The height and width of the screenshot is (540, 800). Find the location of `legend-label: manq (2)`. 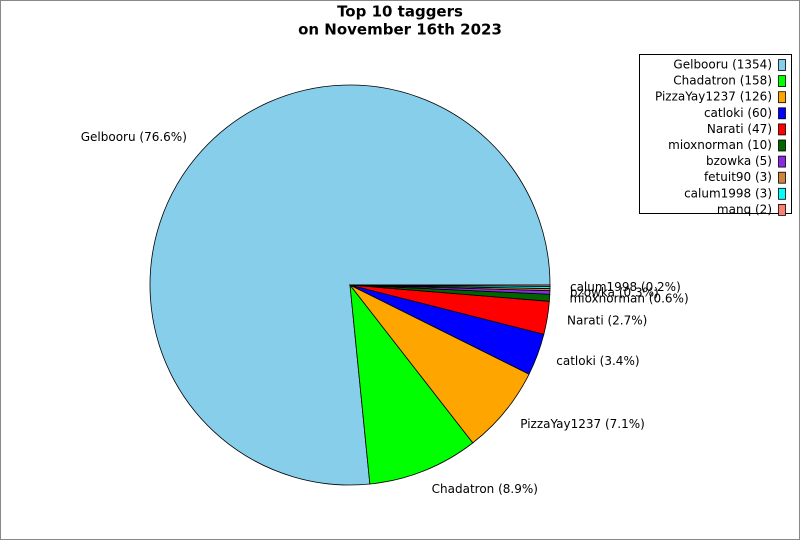

legend-label: manq (2) is located at coordinates (744, 209).